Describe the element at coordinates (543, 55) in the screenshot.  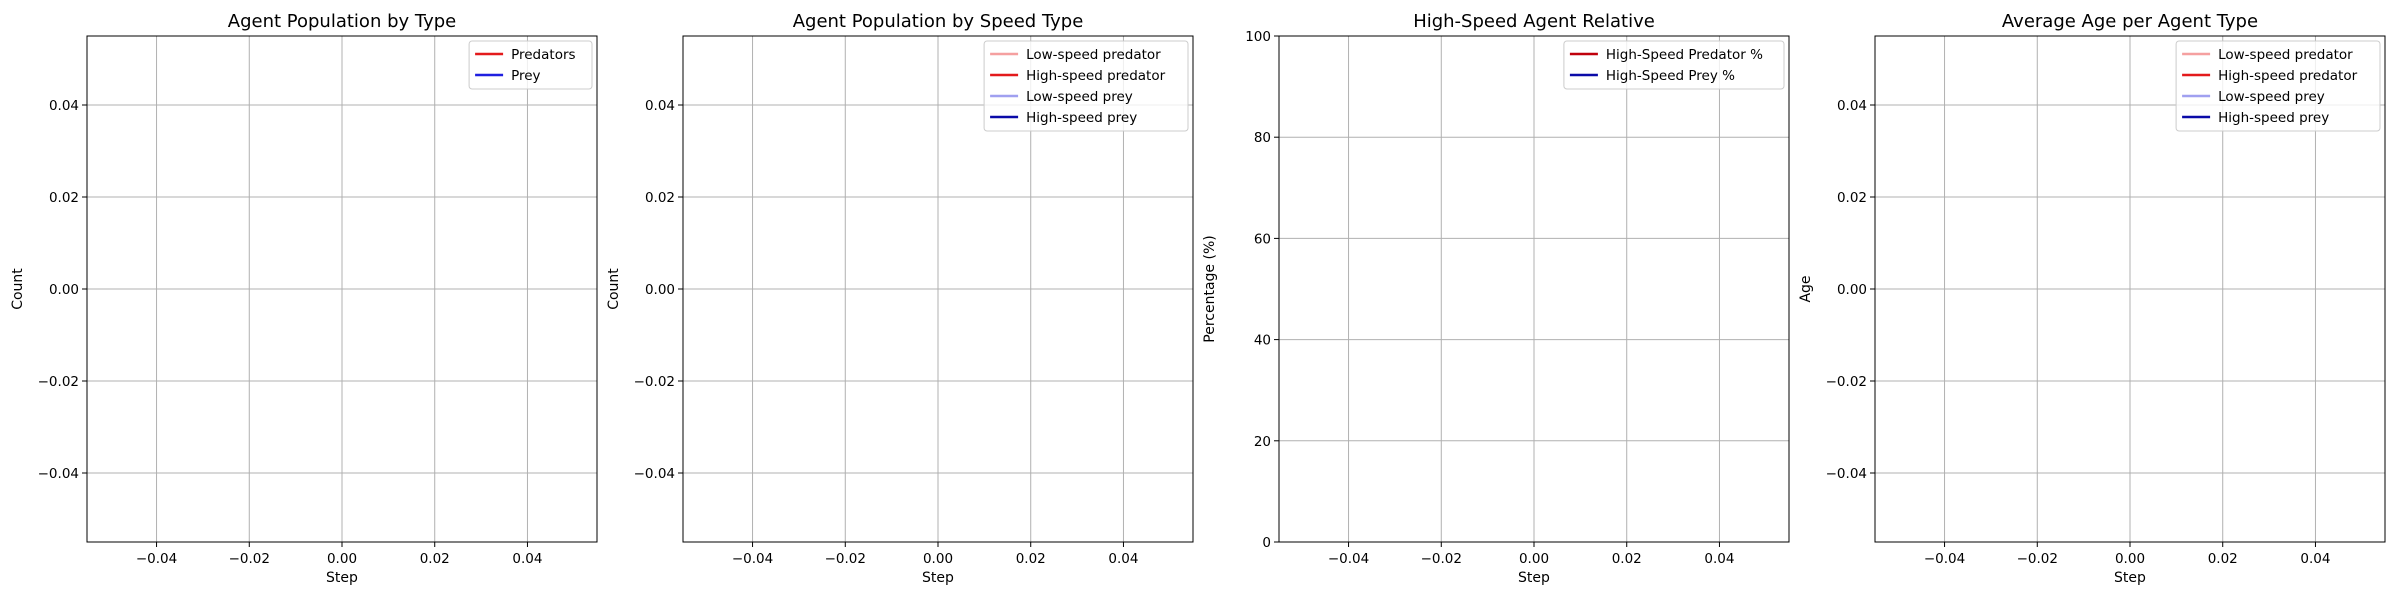
I see `legend-label: Predators` at that location.